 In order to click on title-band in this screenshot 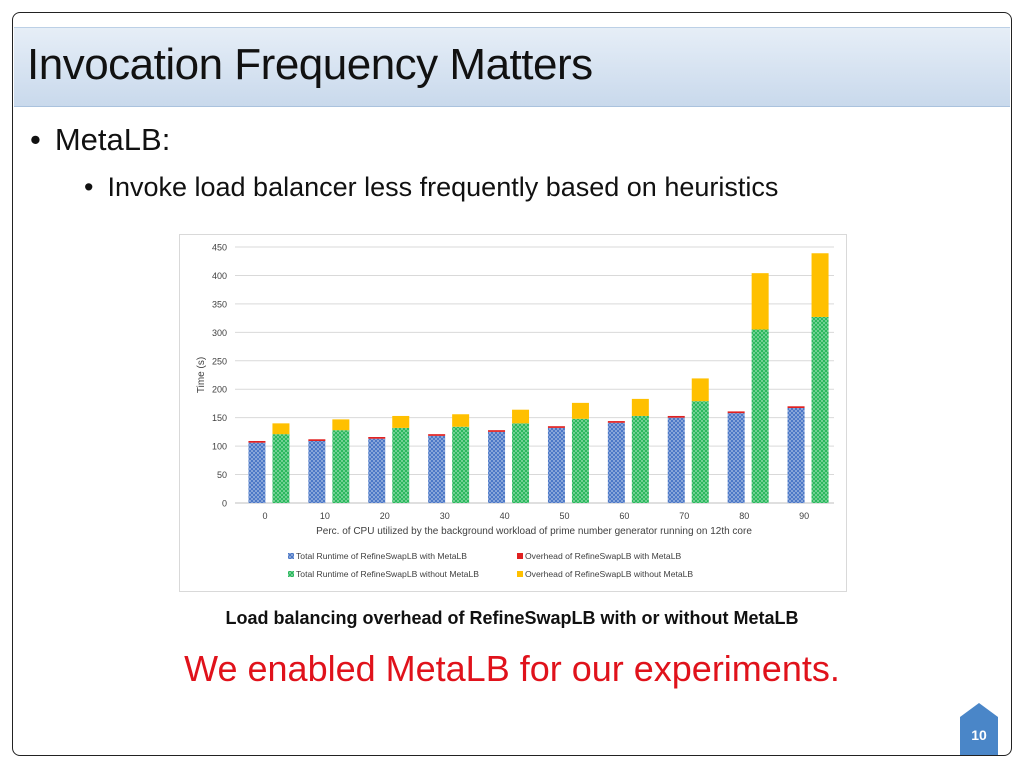, I will do `click(512, 67)`.